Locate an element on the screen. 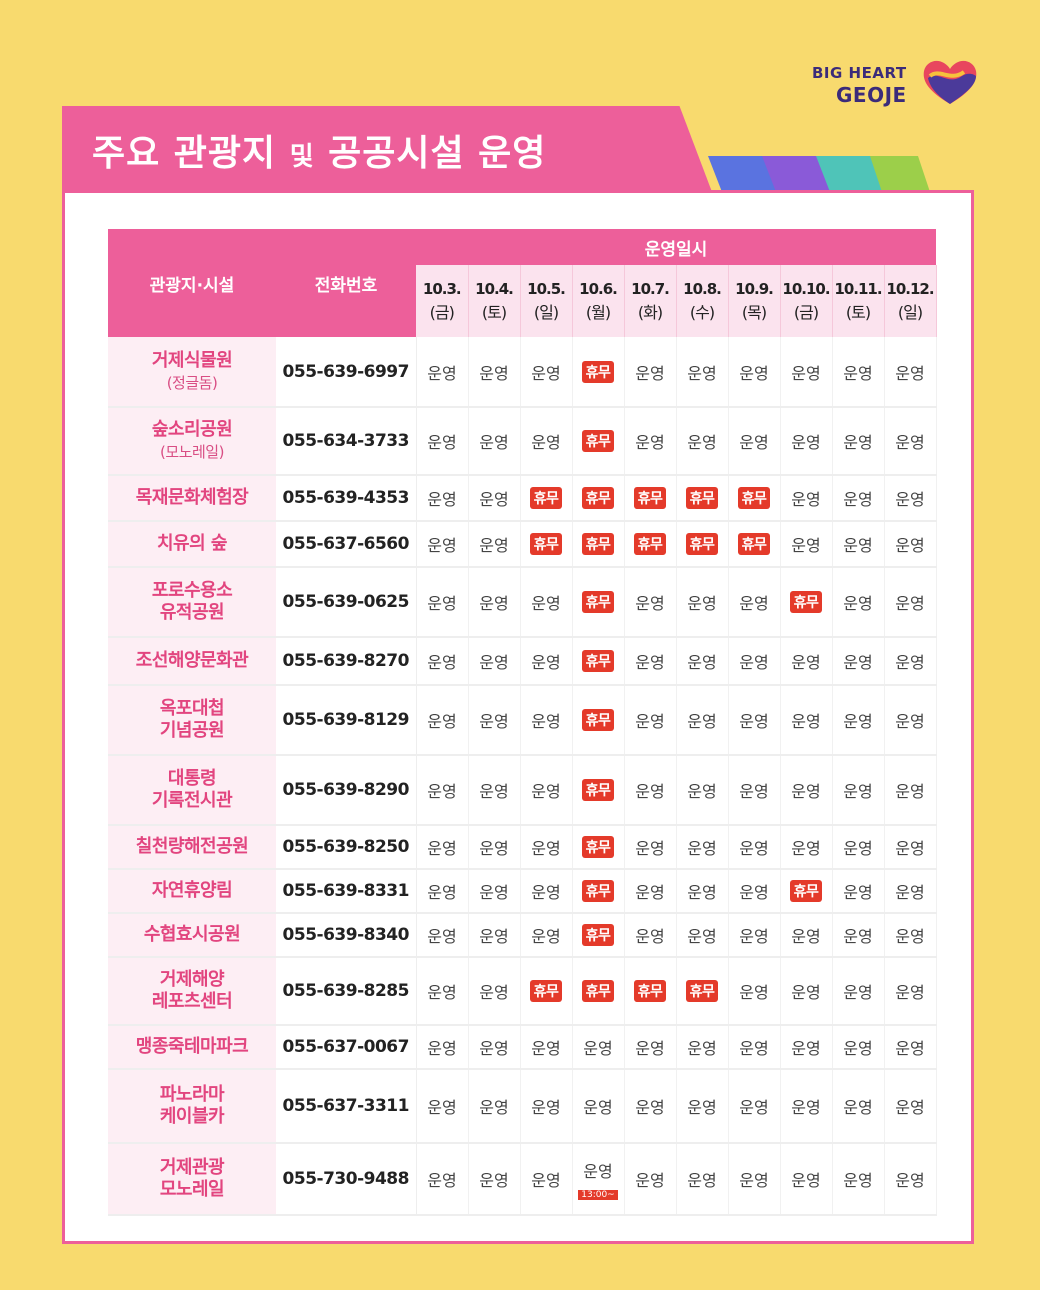  facility-name: 치유의 숲 is located at coordinates (192, 543).